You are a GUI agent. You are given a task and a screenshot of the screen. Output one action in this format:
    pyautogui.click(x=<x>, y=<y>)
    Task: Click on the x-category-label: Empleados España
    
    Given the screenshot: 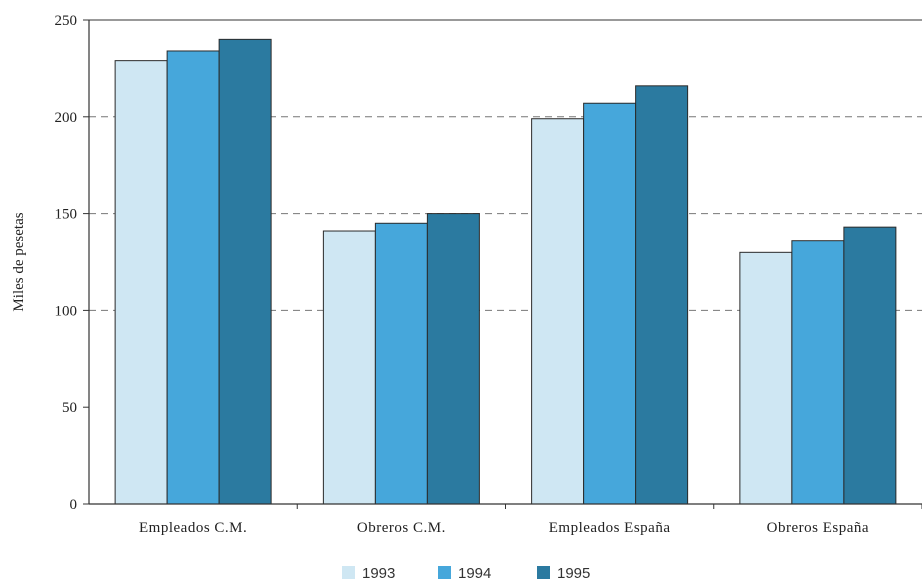 What is the action you would take?
    pyautogui.click(x=610, y=528)
    